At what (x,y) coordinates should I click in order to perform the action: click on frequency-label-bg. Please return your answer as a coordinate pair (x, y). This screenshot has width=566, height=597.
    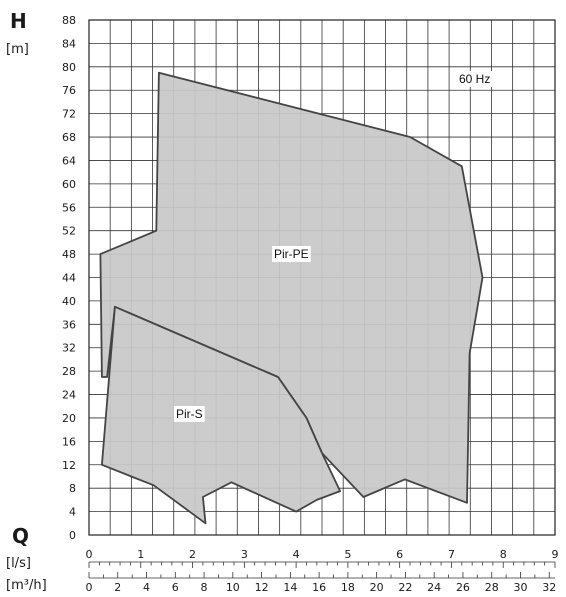
    Looking at the image, I should click on (475, 79).